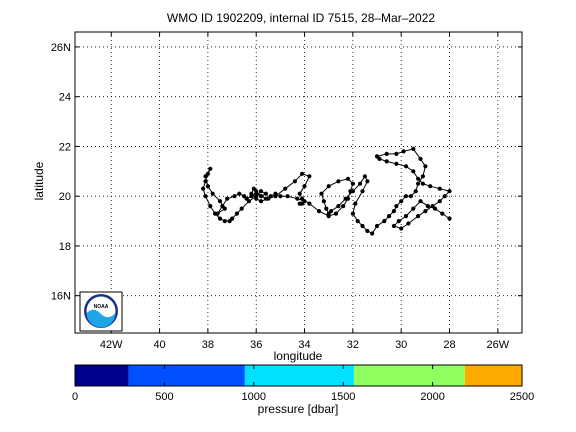 Image resolution: width=576 pixels, height=432 pixels. I want to click on x-tick-label: 42W, so click(111, 345).